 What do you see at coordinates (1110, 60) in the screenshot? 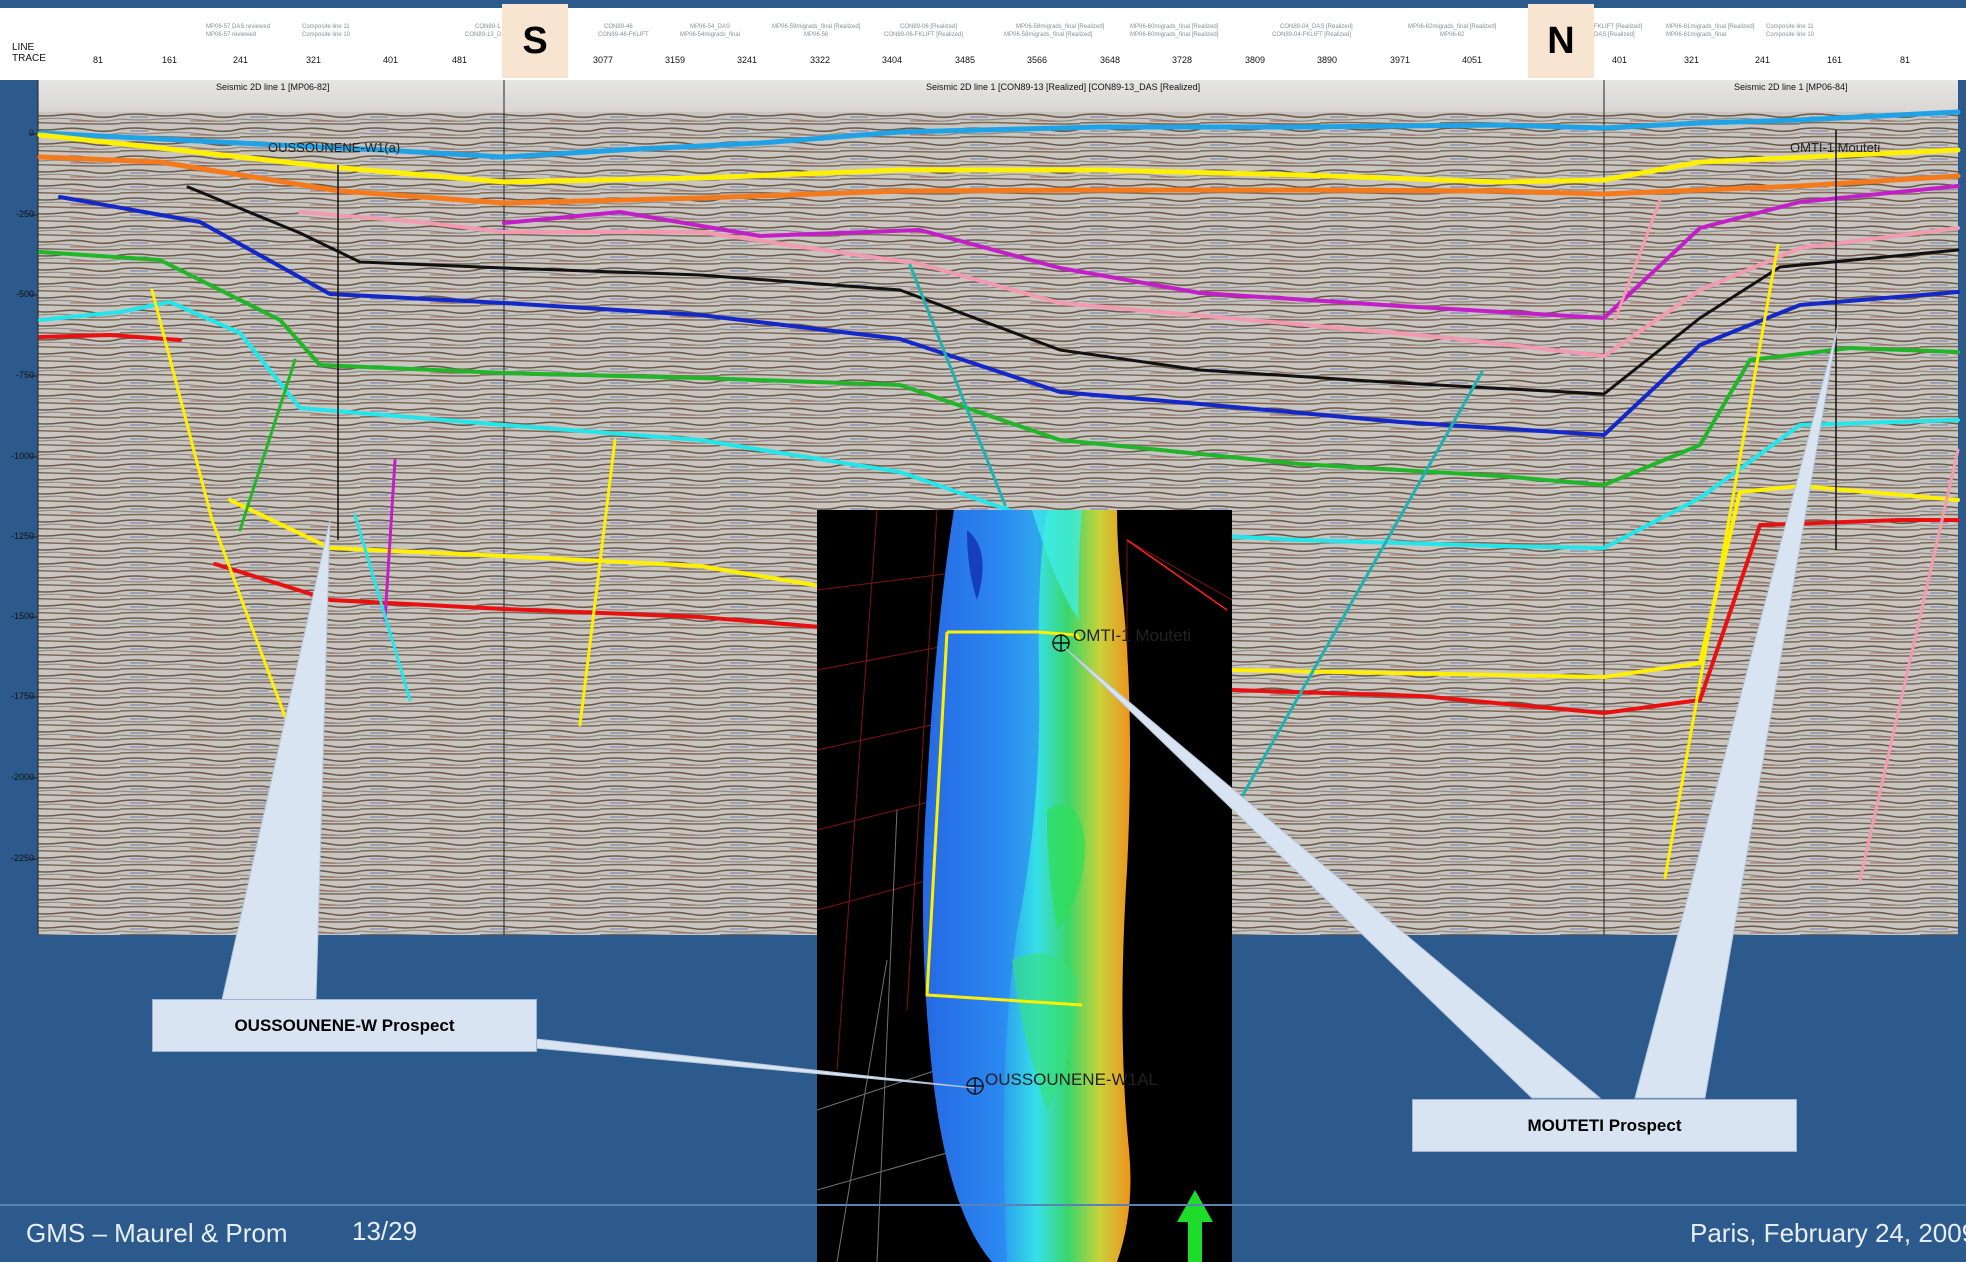
I see `trace-tick: 3648` at bounding box center [1110, 60].